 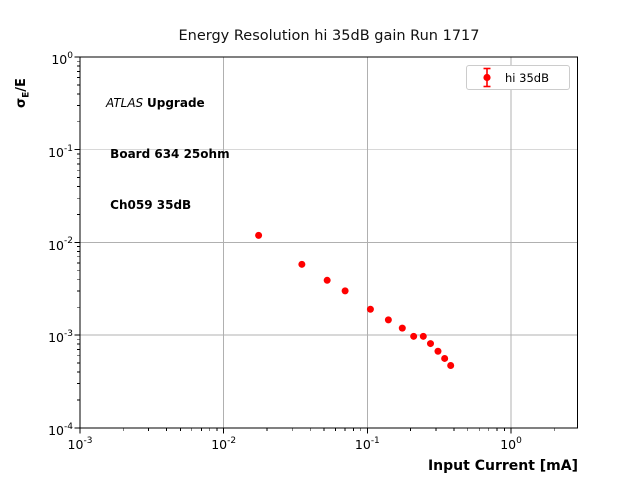 What do you see at coordinates (60, 244) in the screenshot?
I see `y-tick-label: 10⁻²` at bounding box center [60, 244].